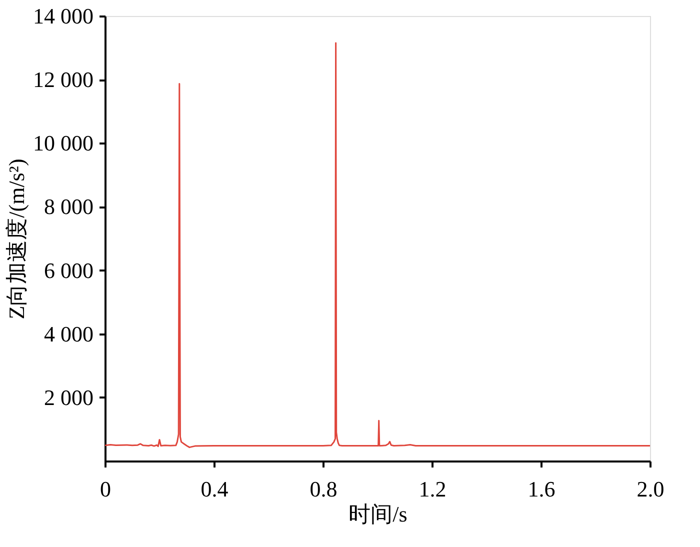  Describe the element at coordinates (432, 489) in the screenshot. I see `x-tick-label: 1.2` at that location.